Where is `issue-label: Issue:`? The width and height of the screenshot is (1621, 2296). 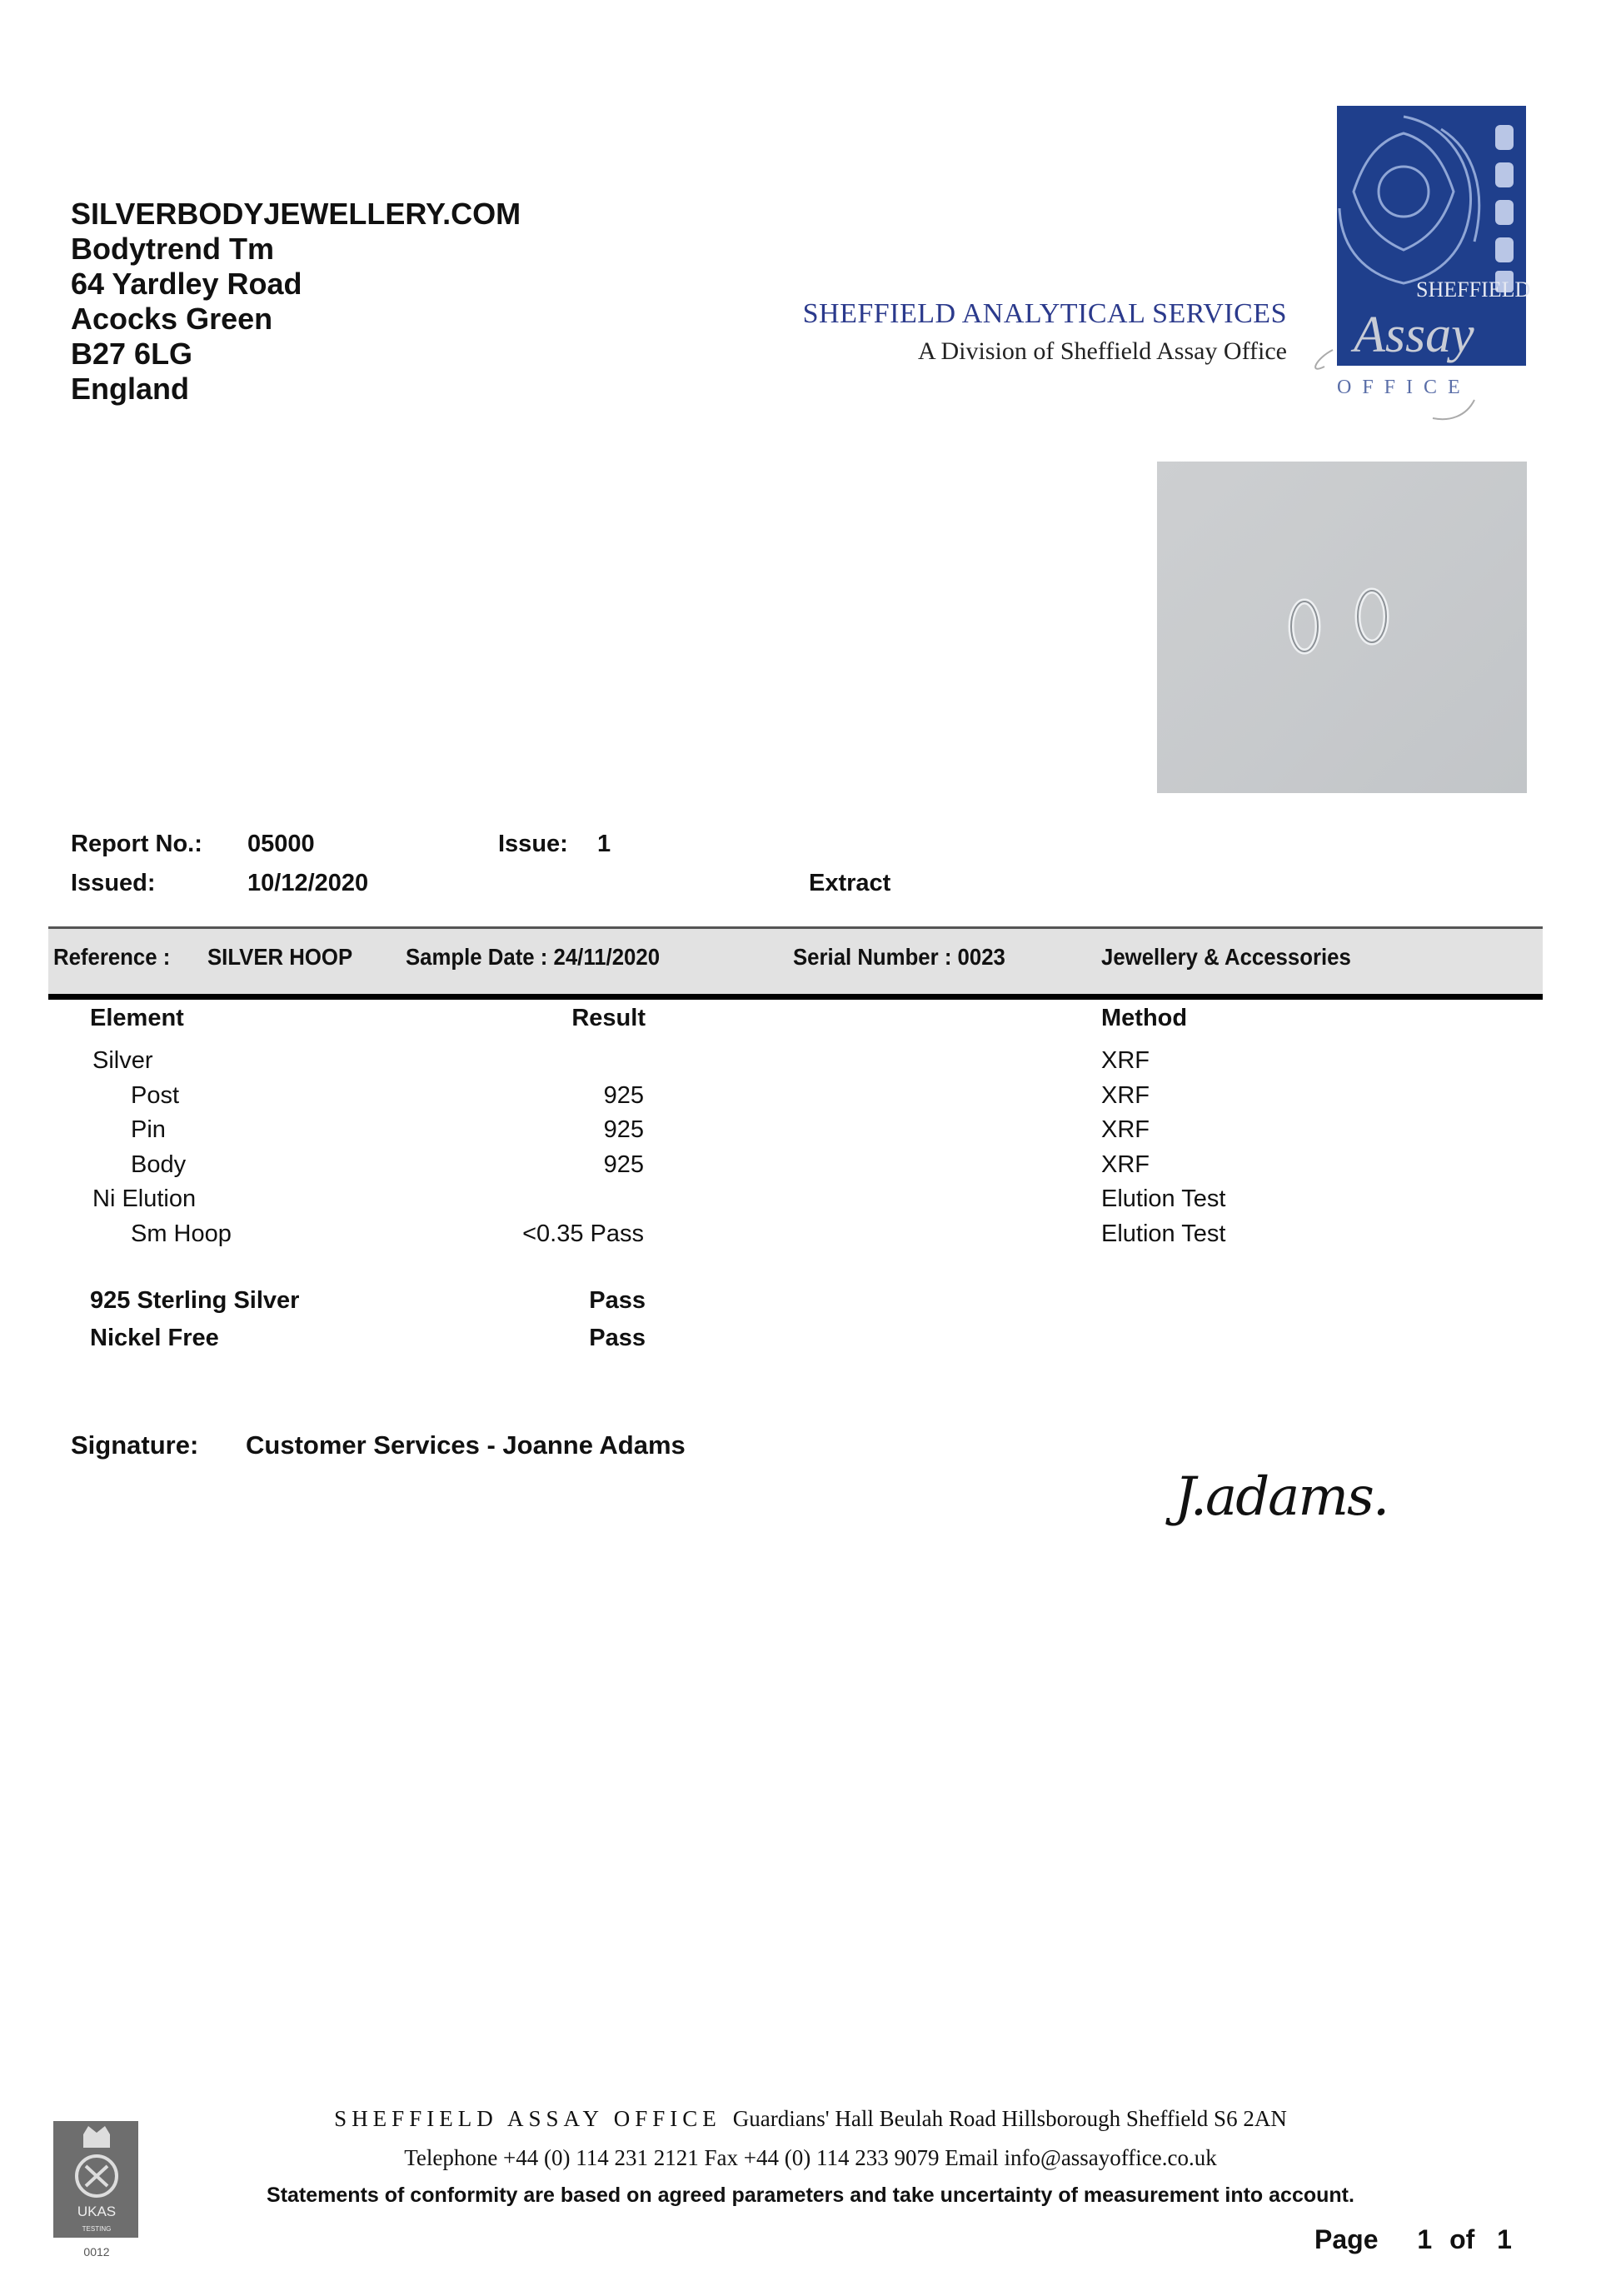 issue-label: Issue: is located at coordinates (533, 844).